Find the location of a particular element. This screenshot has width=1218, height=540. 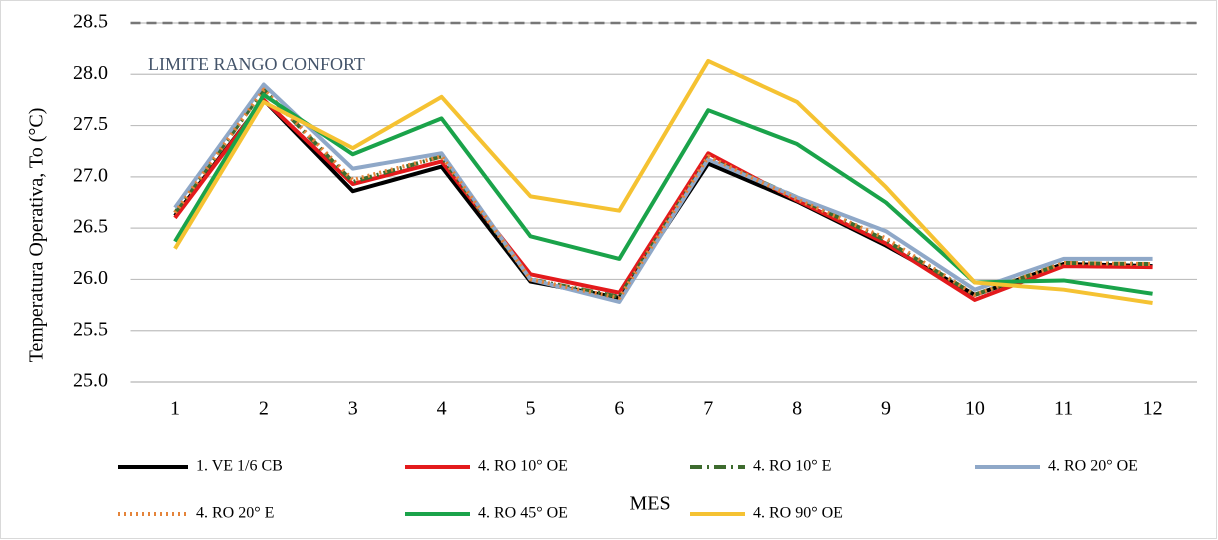

legend-label: 4. RO 90° OE is located at coordinates (798, 513).